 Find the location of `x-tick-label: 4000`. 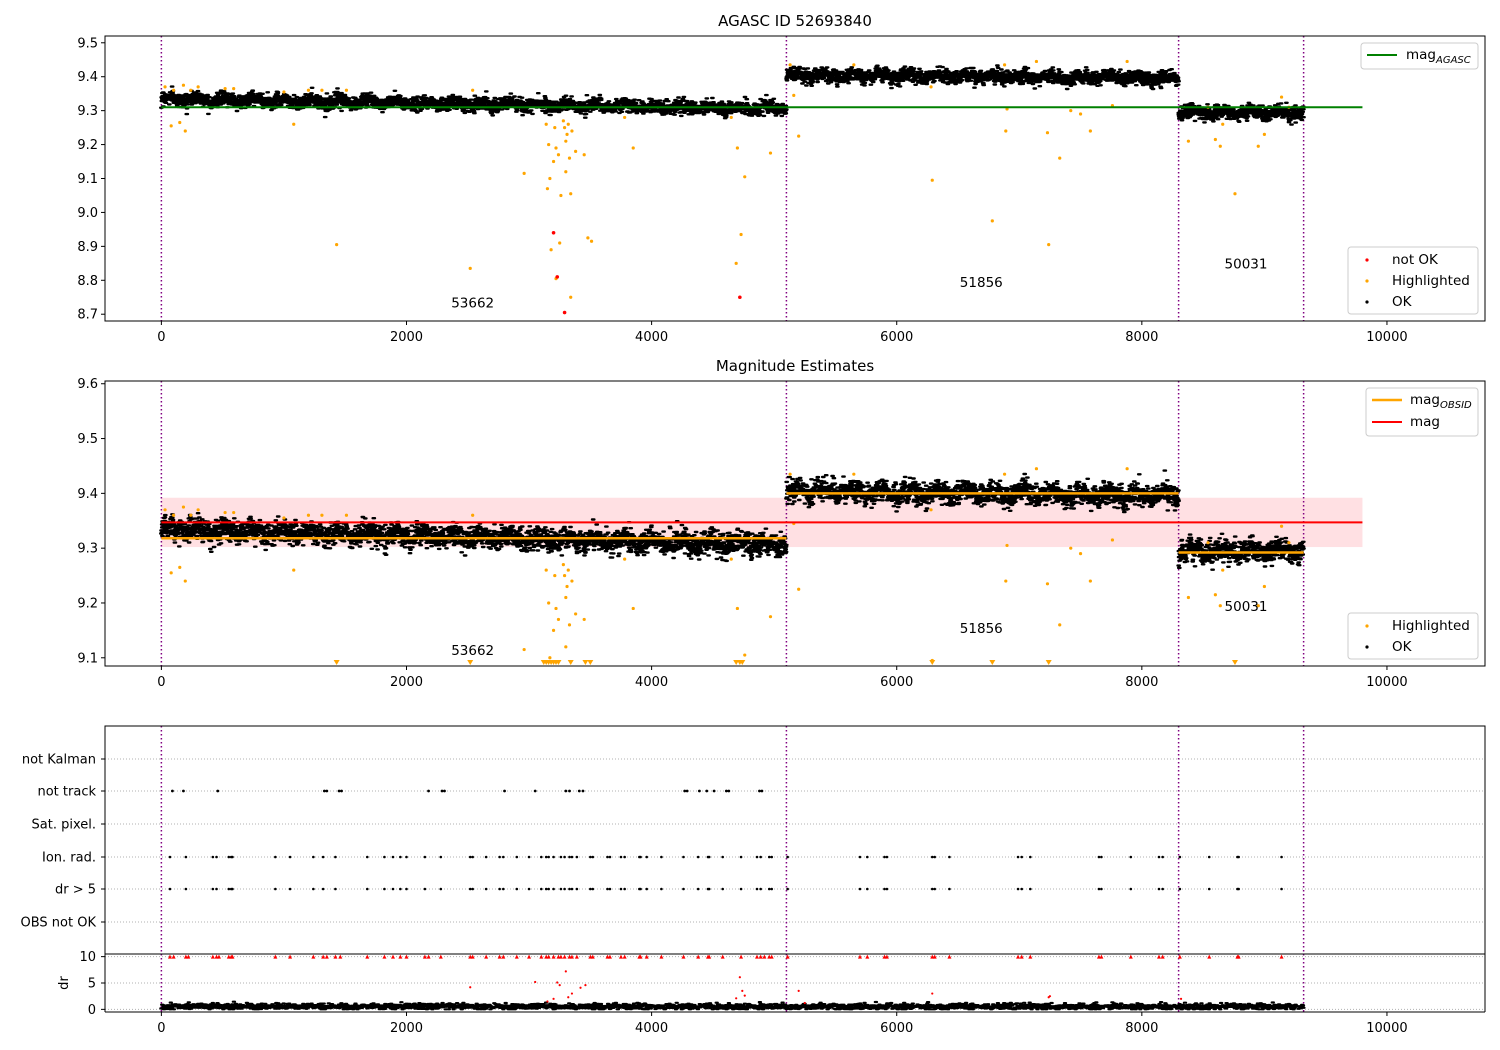

x-tick-label: 4000 is located at coordinates (651, 1028).